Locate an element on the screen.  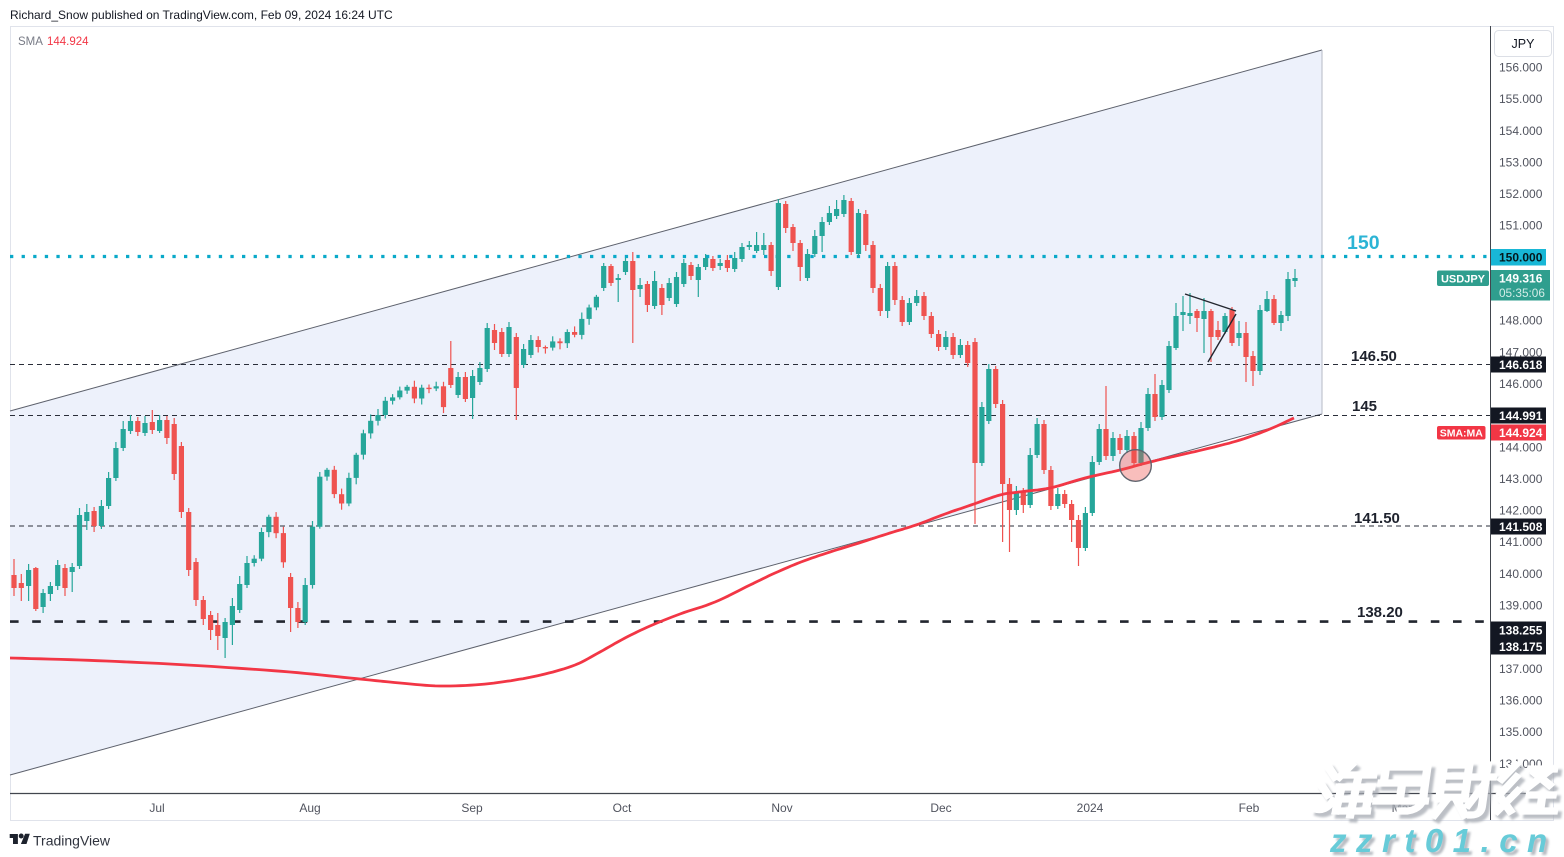
svg-text: JPY is located at coordinates (1524, 44).